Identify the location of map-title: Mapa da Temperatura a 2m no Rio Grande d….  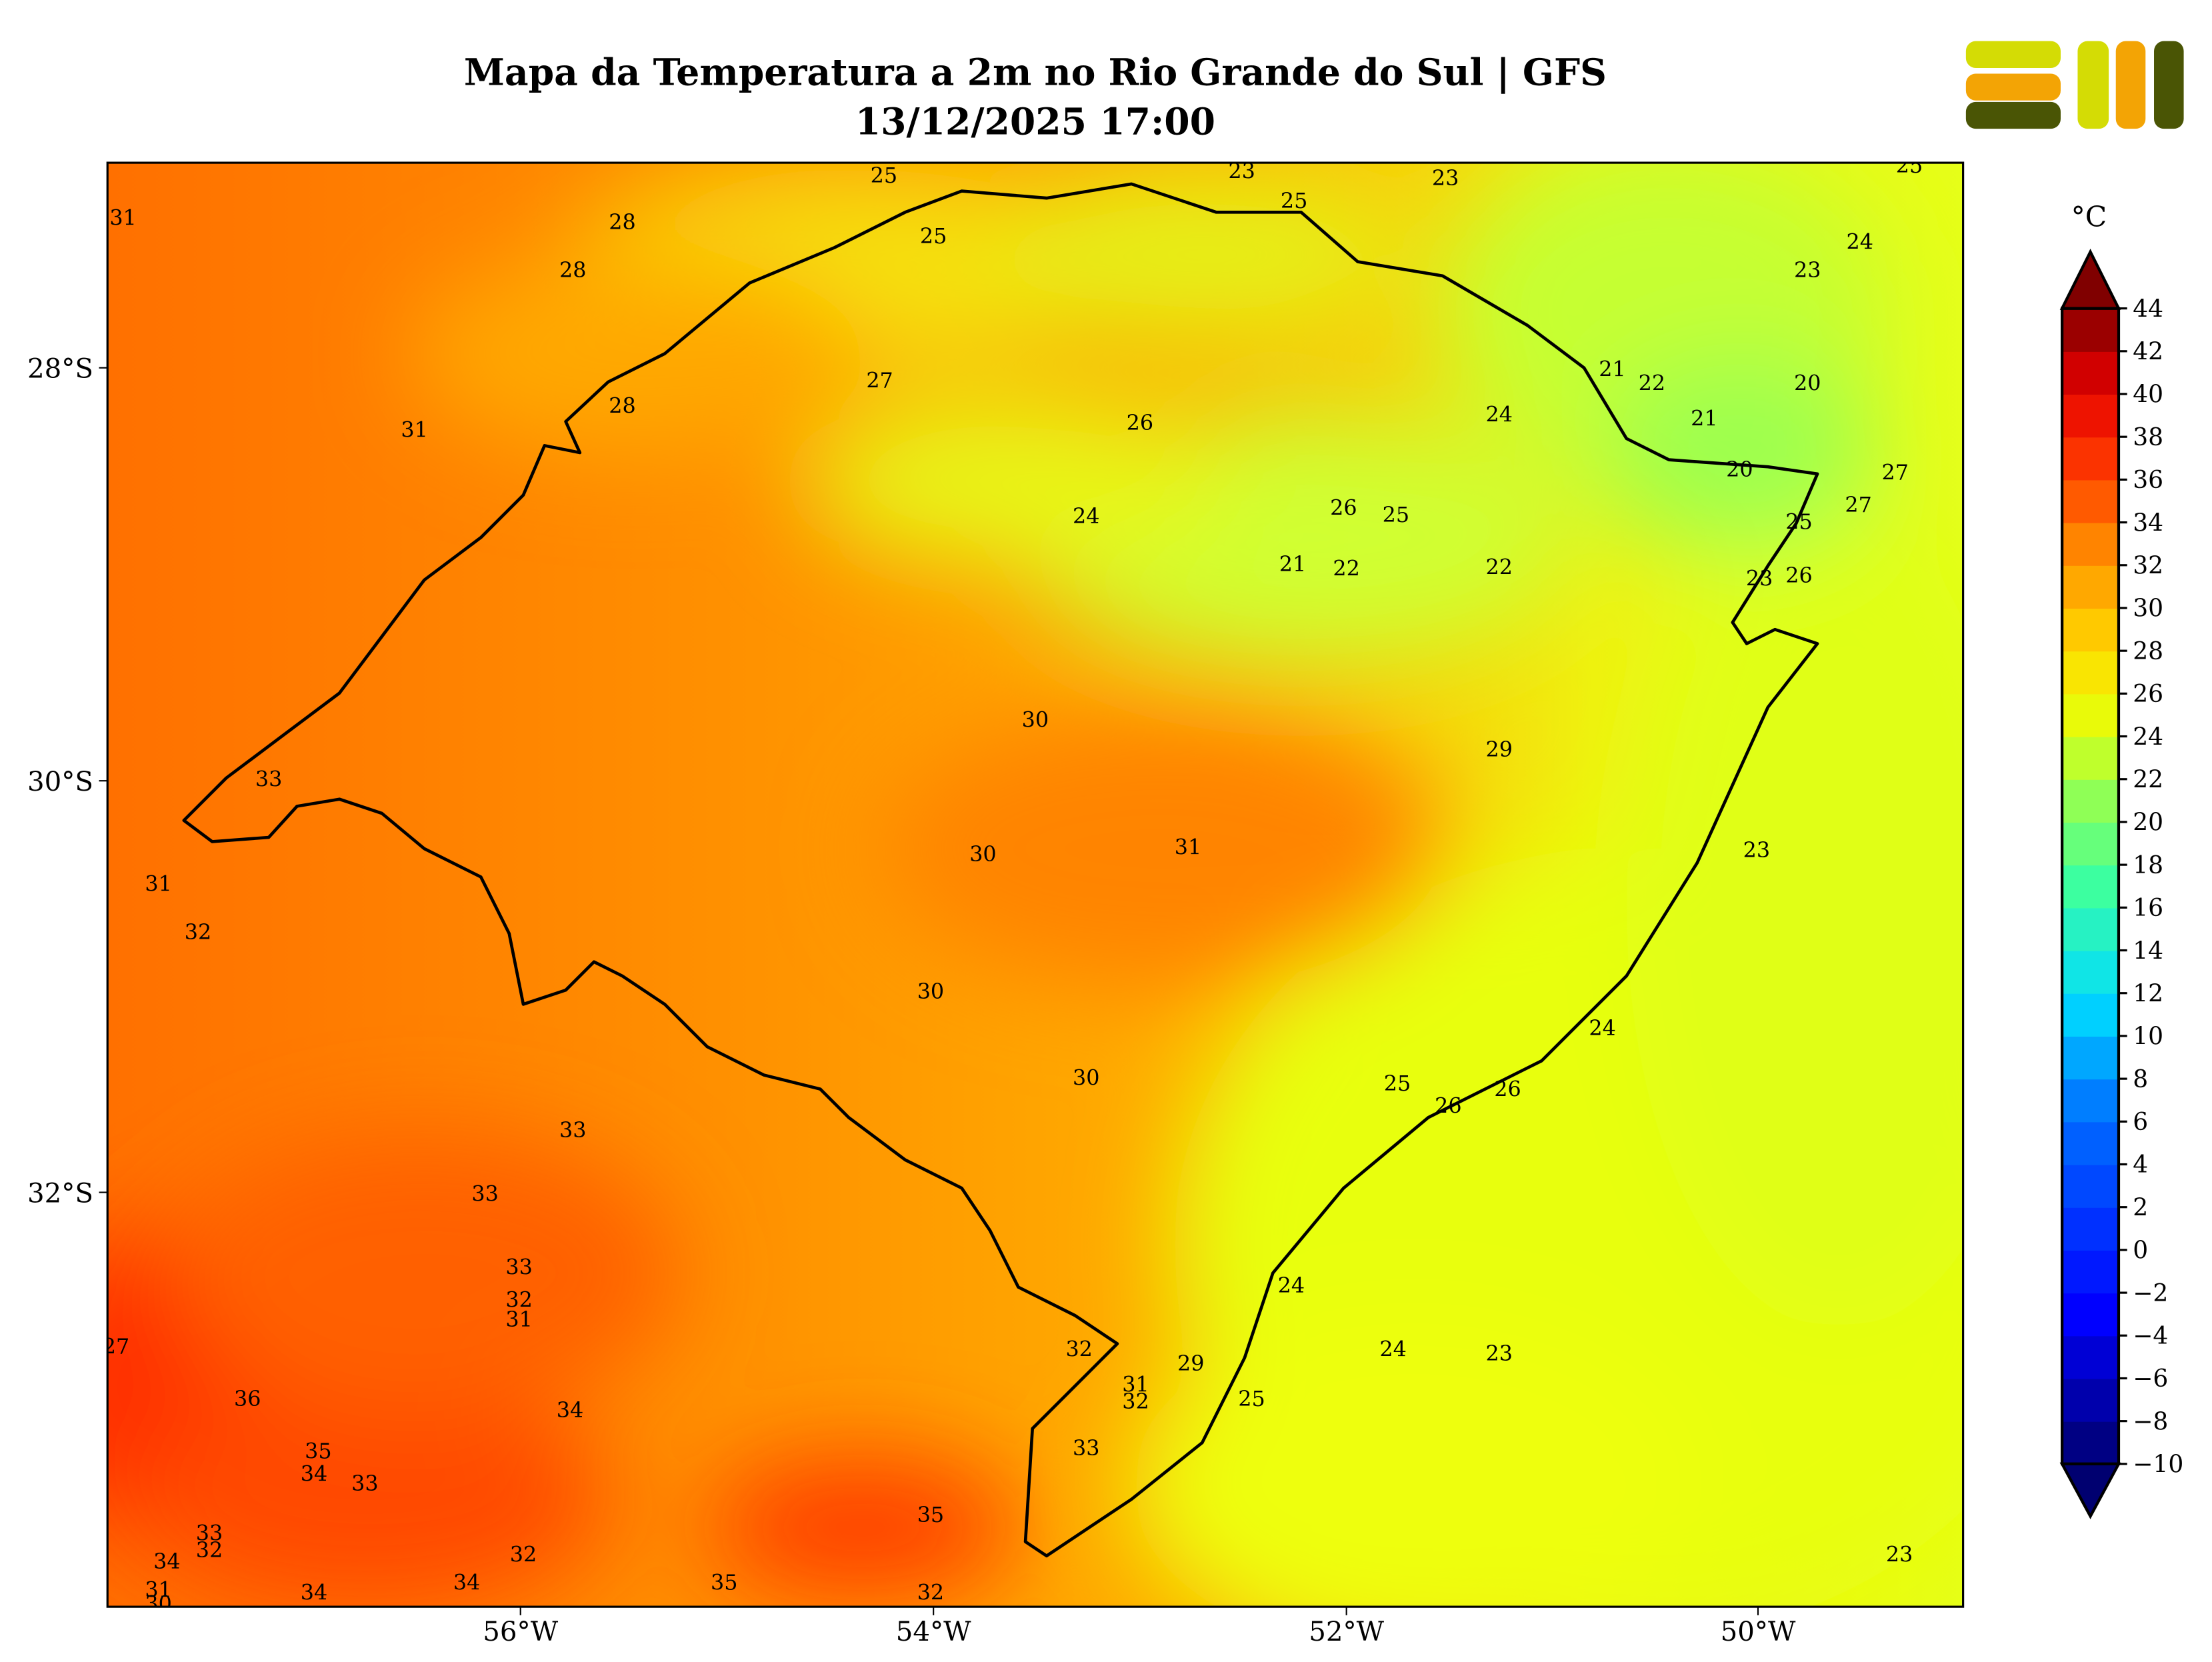
(1035, 72).